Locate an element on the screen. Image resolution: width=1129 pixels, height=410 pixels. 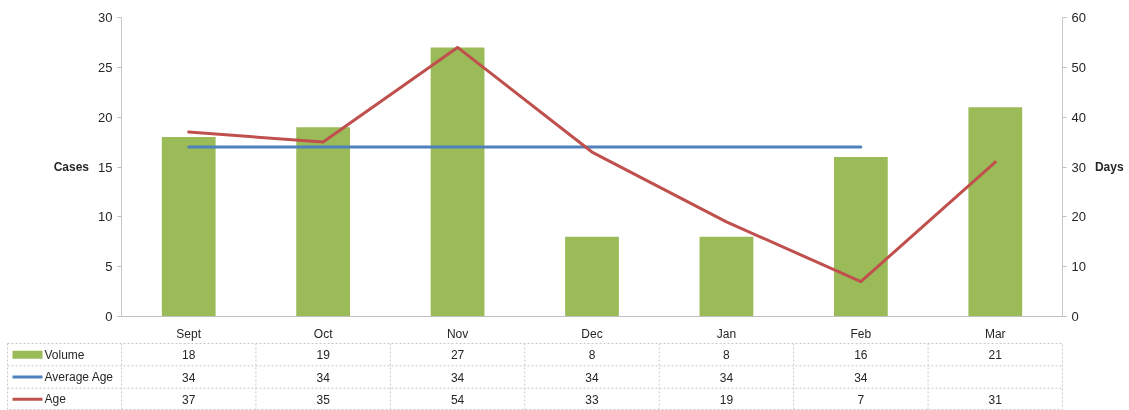
y2-tick-label: 20 is located at coordinates (1078, 217).